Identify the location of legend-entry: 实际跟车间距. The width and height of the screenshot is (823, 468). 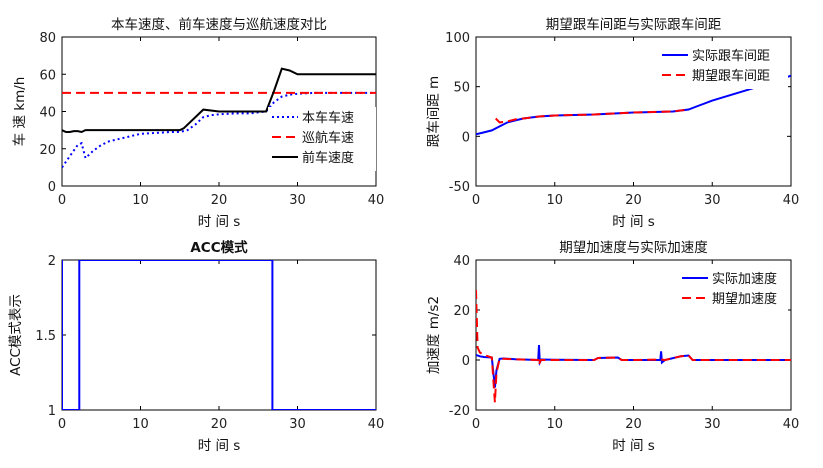
(731, 56).